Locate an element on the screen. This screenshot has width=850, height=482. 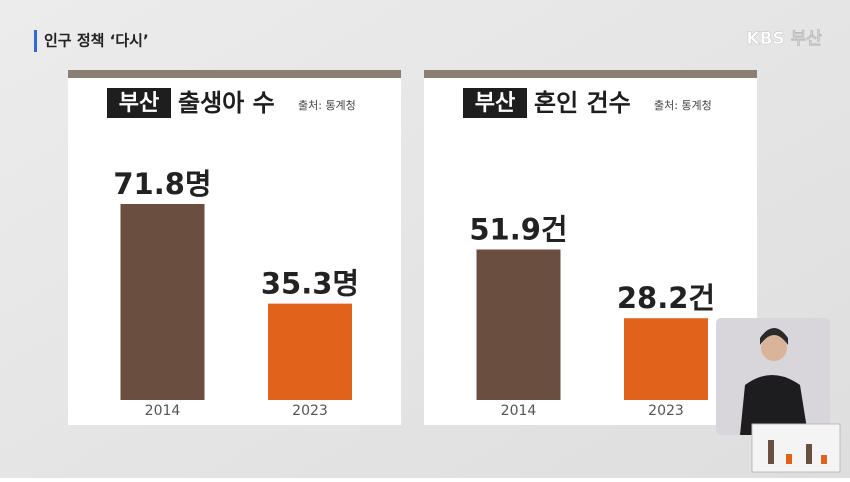
sign-language-inset is located at coordinates (778, 395).